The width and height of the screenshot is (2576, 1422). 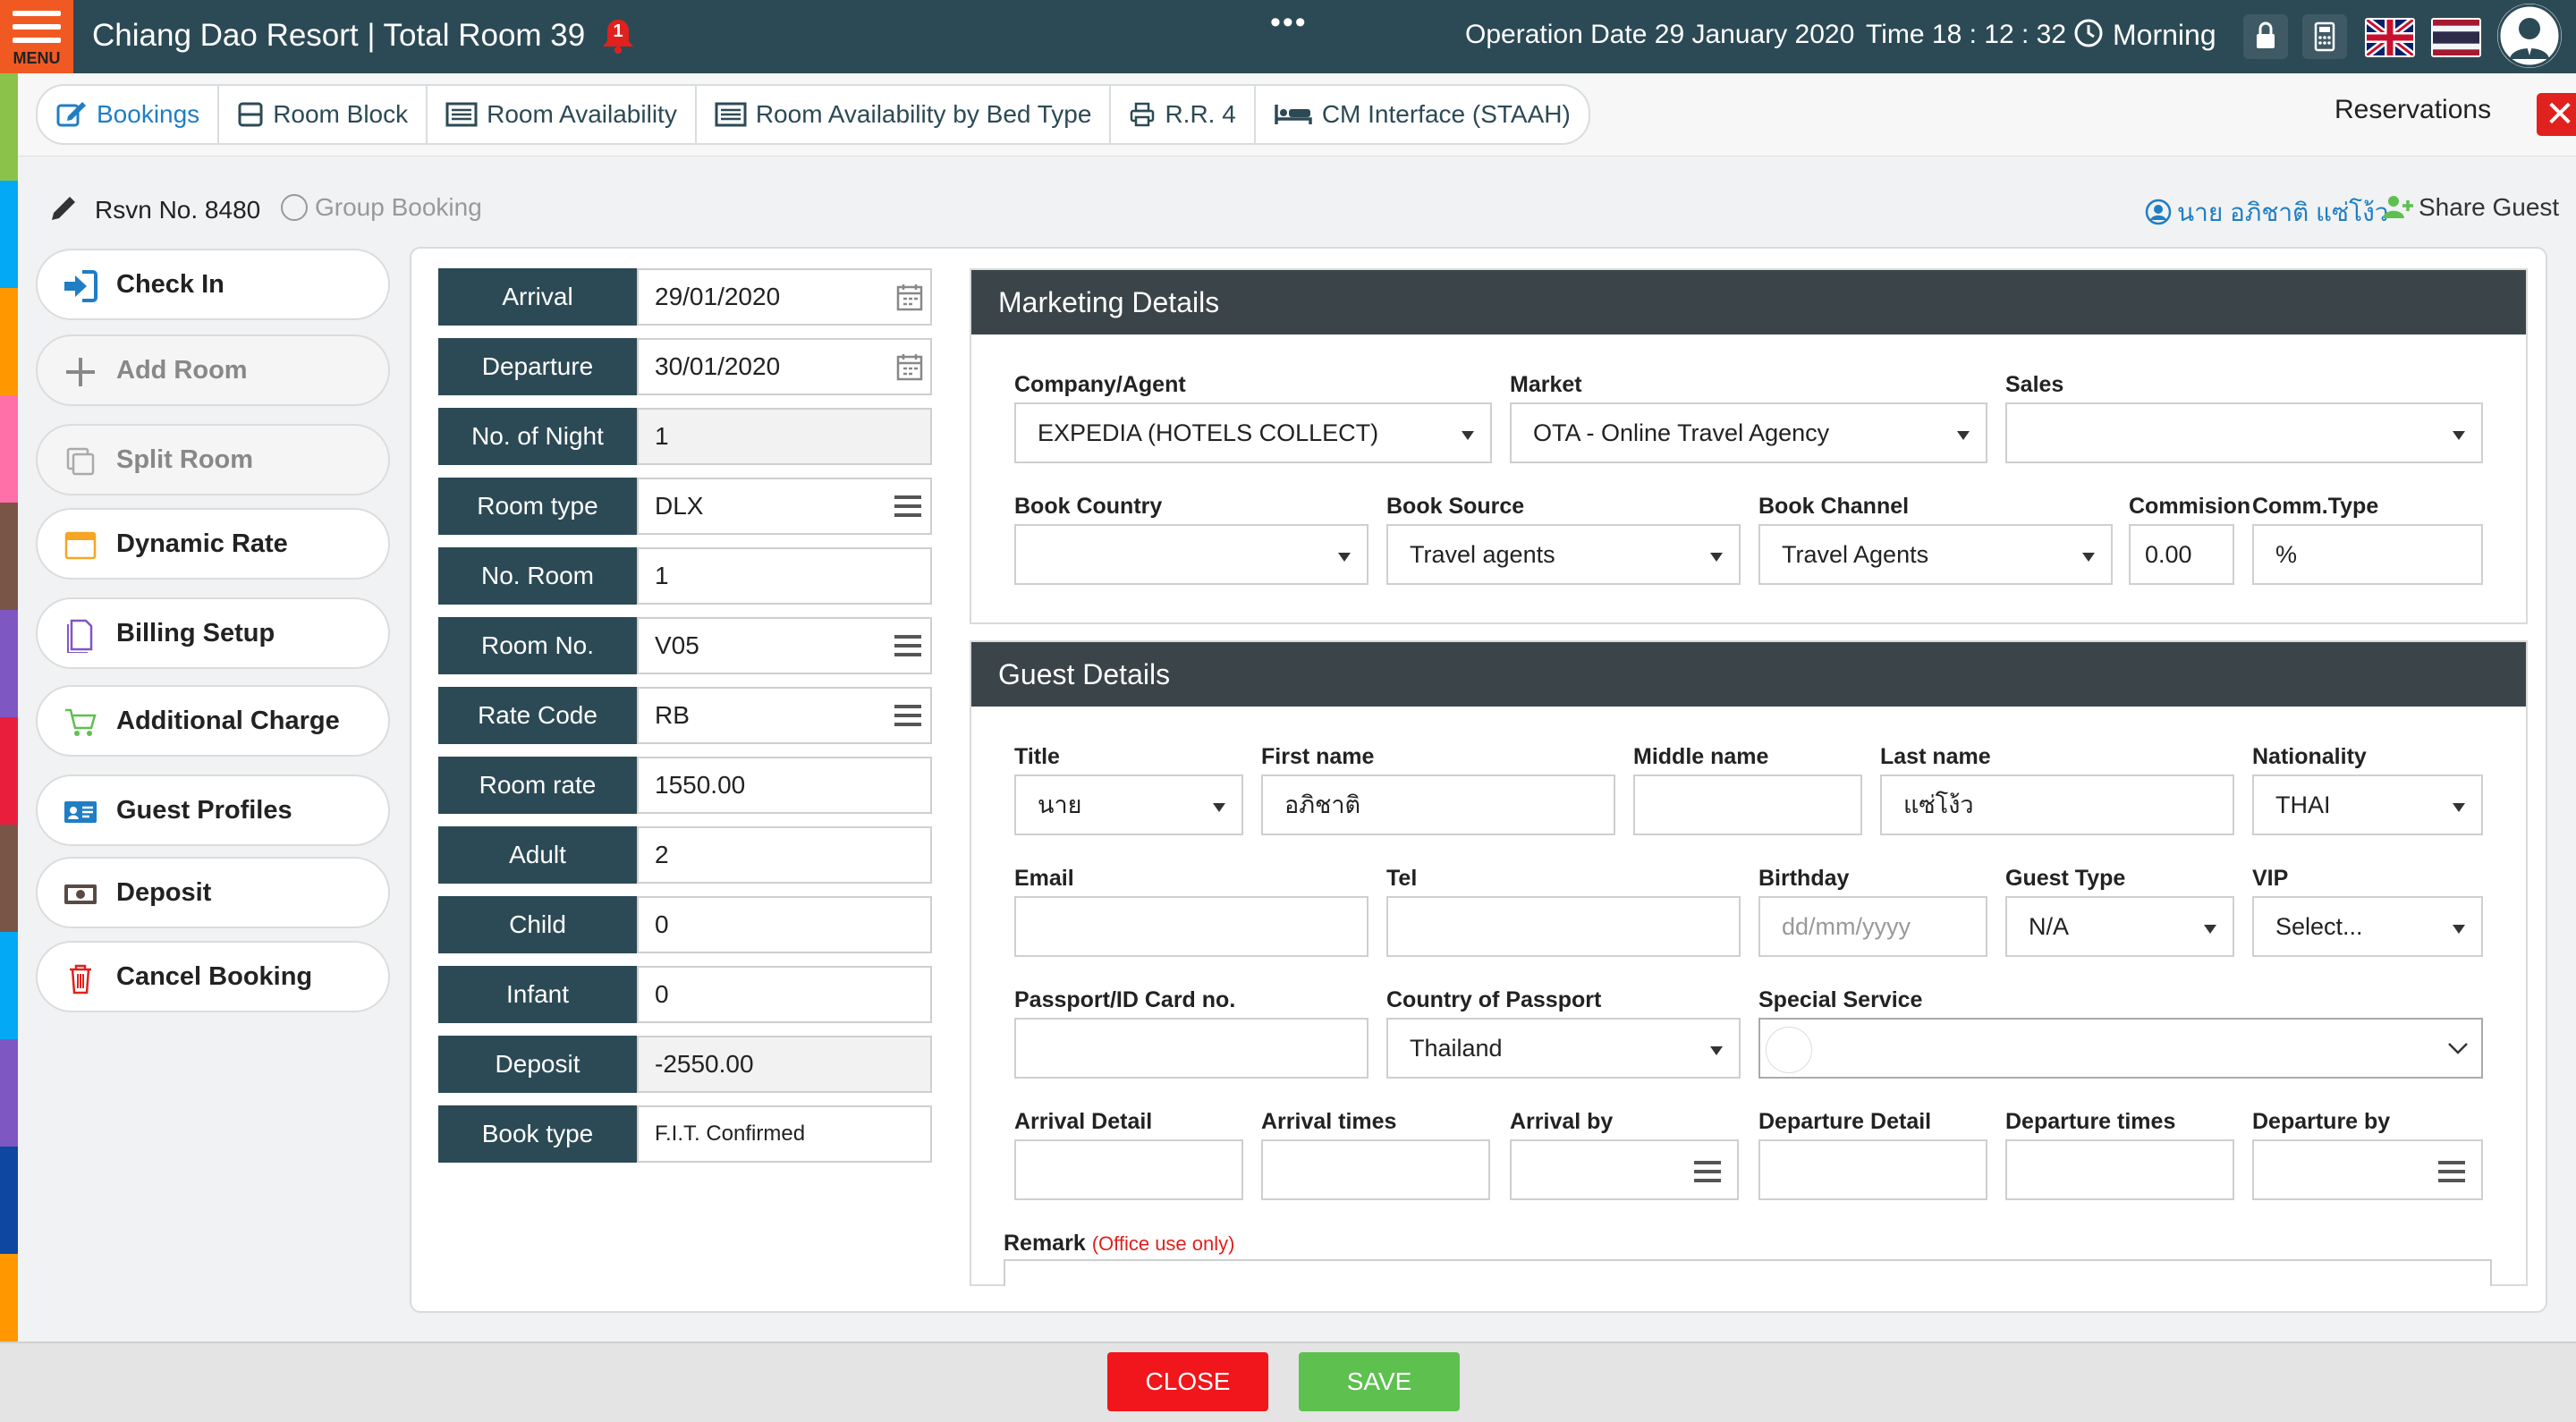 I want to click on child-input: 0, so click(x=784, y=924).